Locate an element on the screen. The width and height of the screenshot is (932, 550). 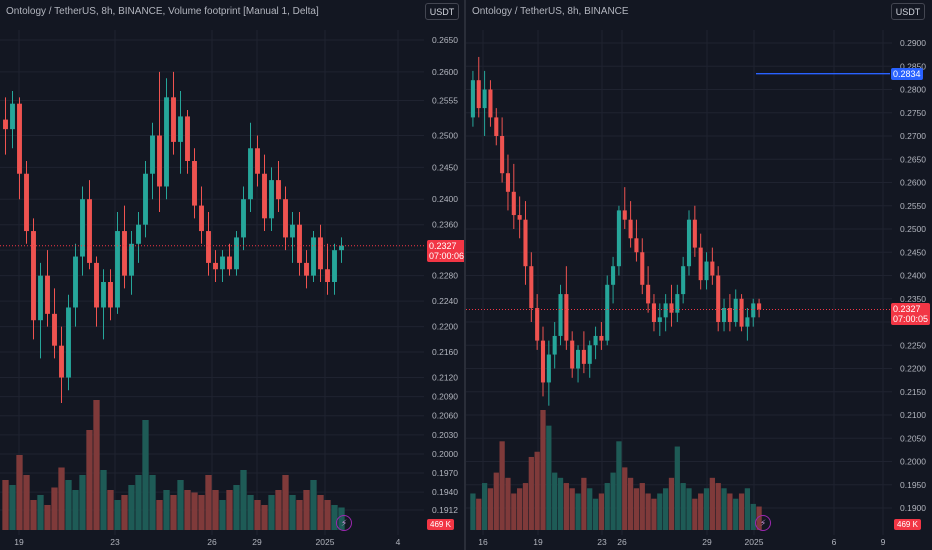
y-tick-label: 0.2090 is located at coordinates (445, 397).